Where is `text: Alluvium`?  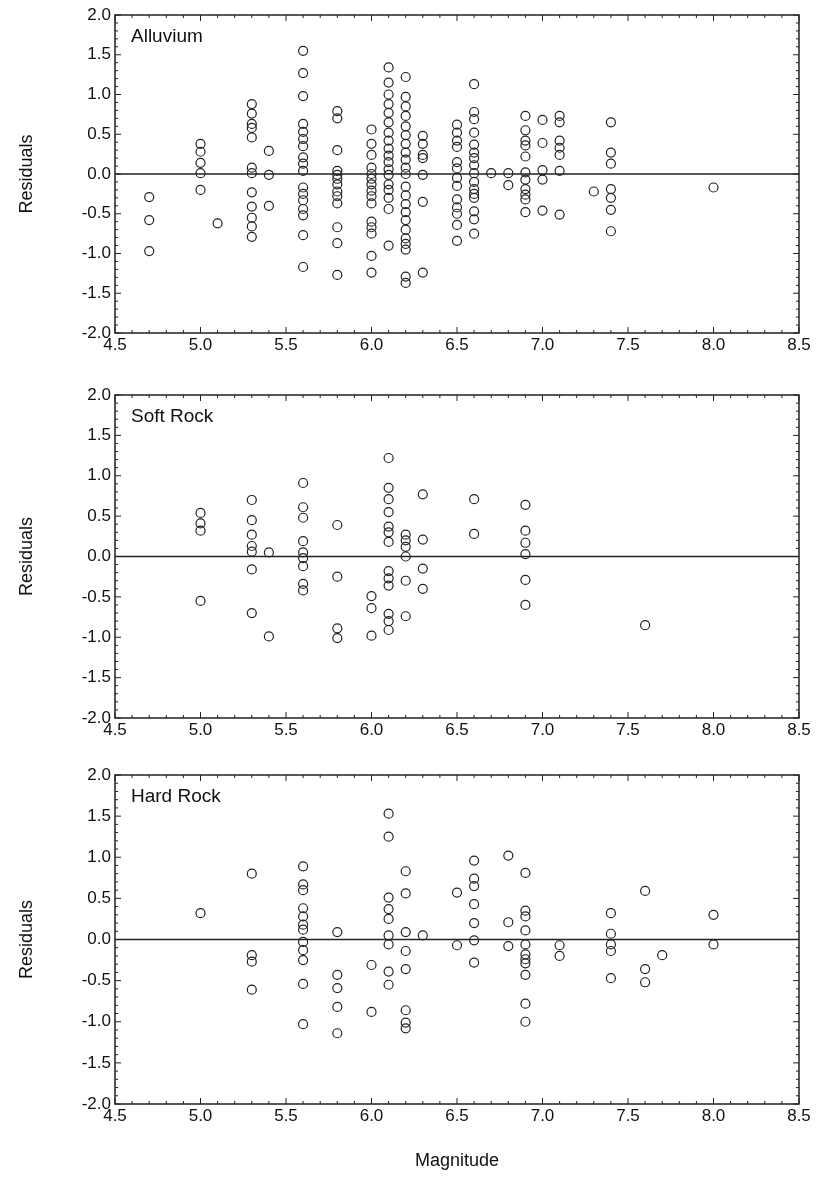 text: Alluvium is located at coordinates (167, 35).